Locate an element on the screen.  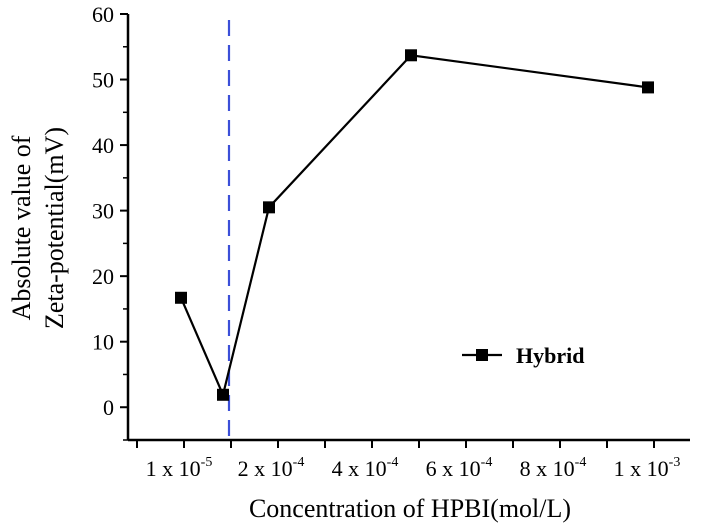
x-tick-label: 1 x 10⁻⁵ is located at coordinates (179, 468).